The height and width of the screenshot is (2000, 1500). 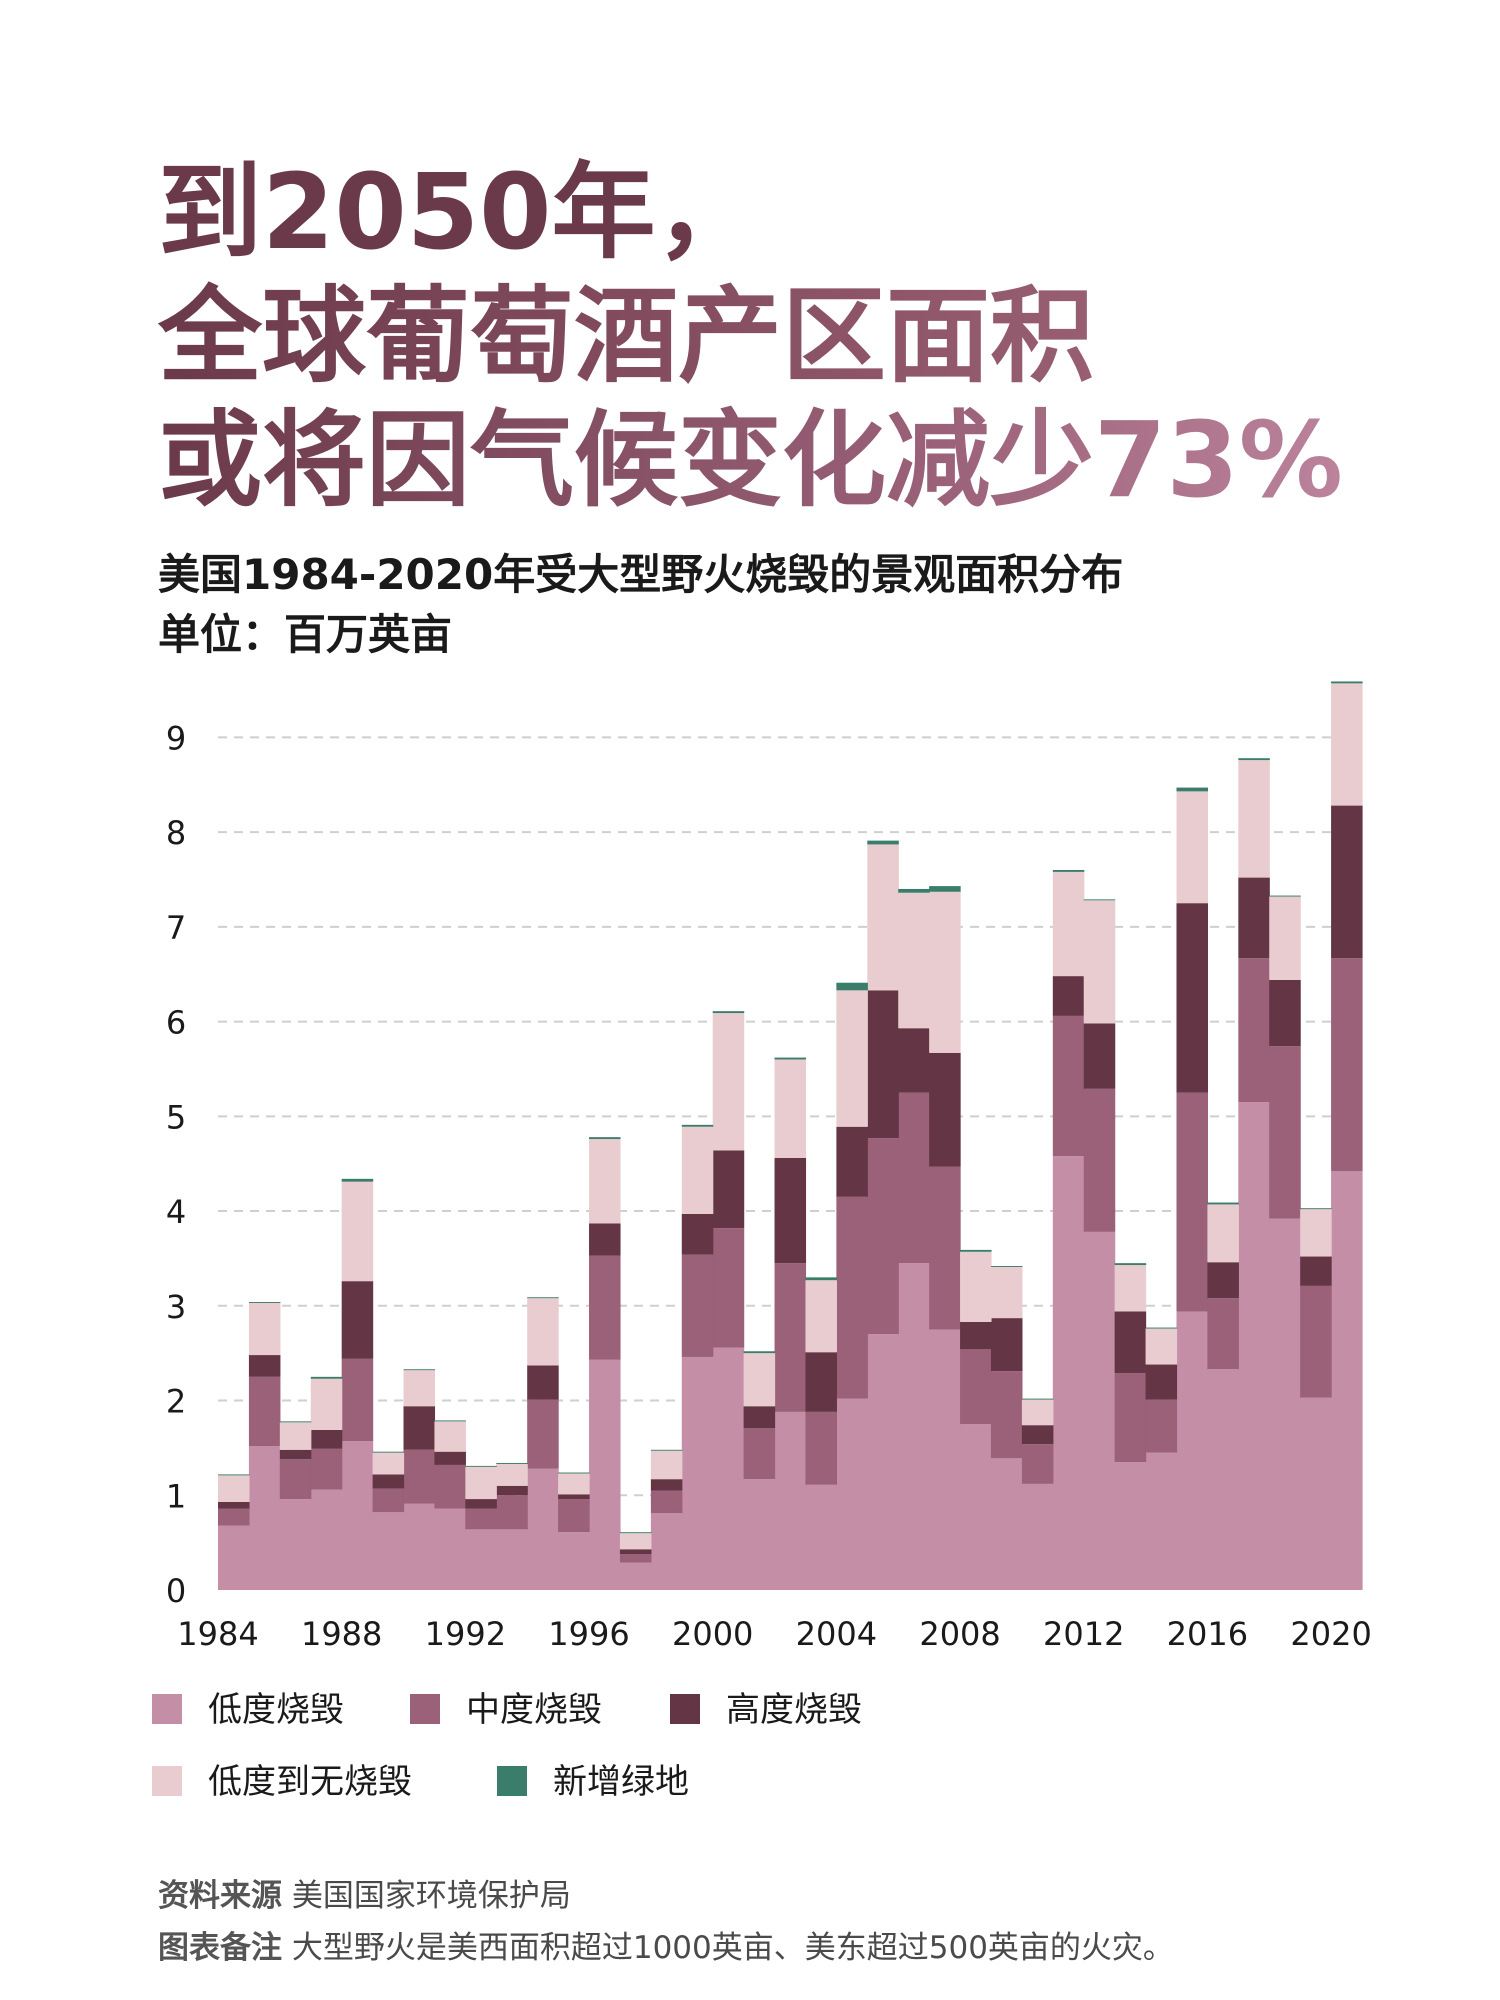 I want to click on x-tick-label-1992: 1992, so click(x=465, y=1634).